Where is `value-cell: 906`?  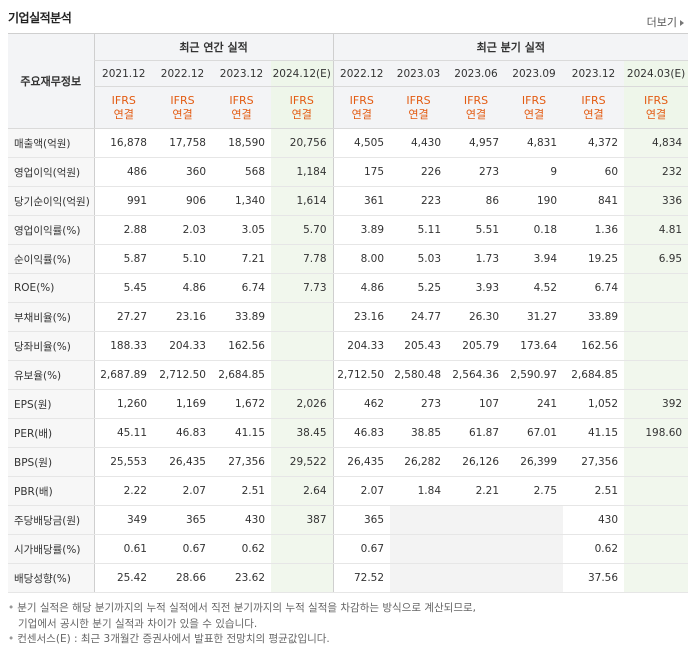
value-cell: 906 is located at coordinates (182, 201).